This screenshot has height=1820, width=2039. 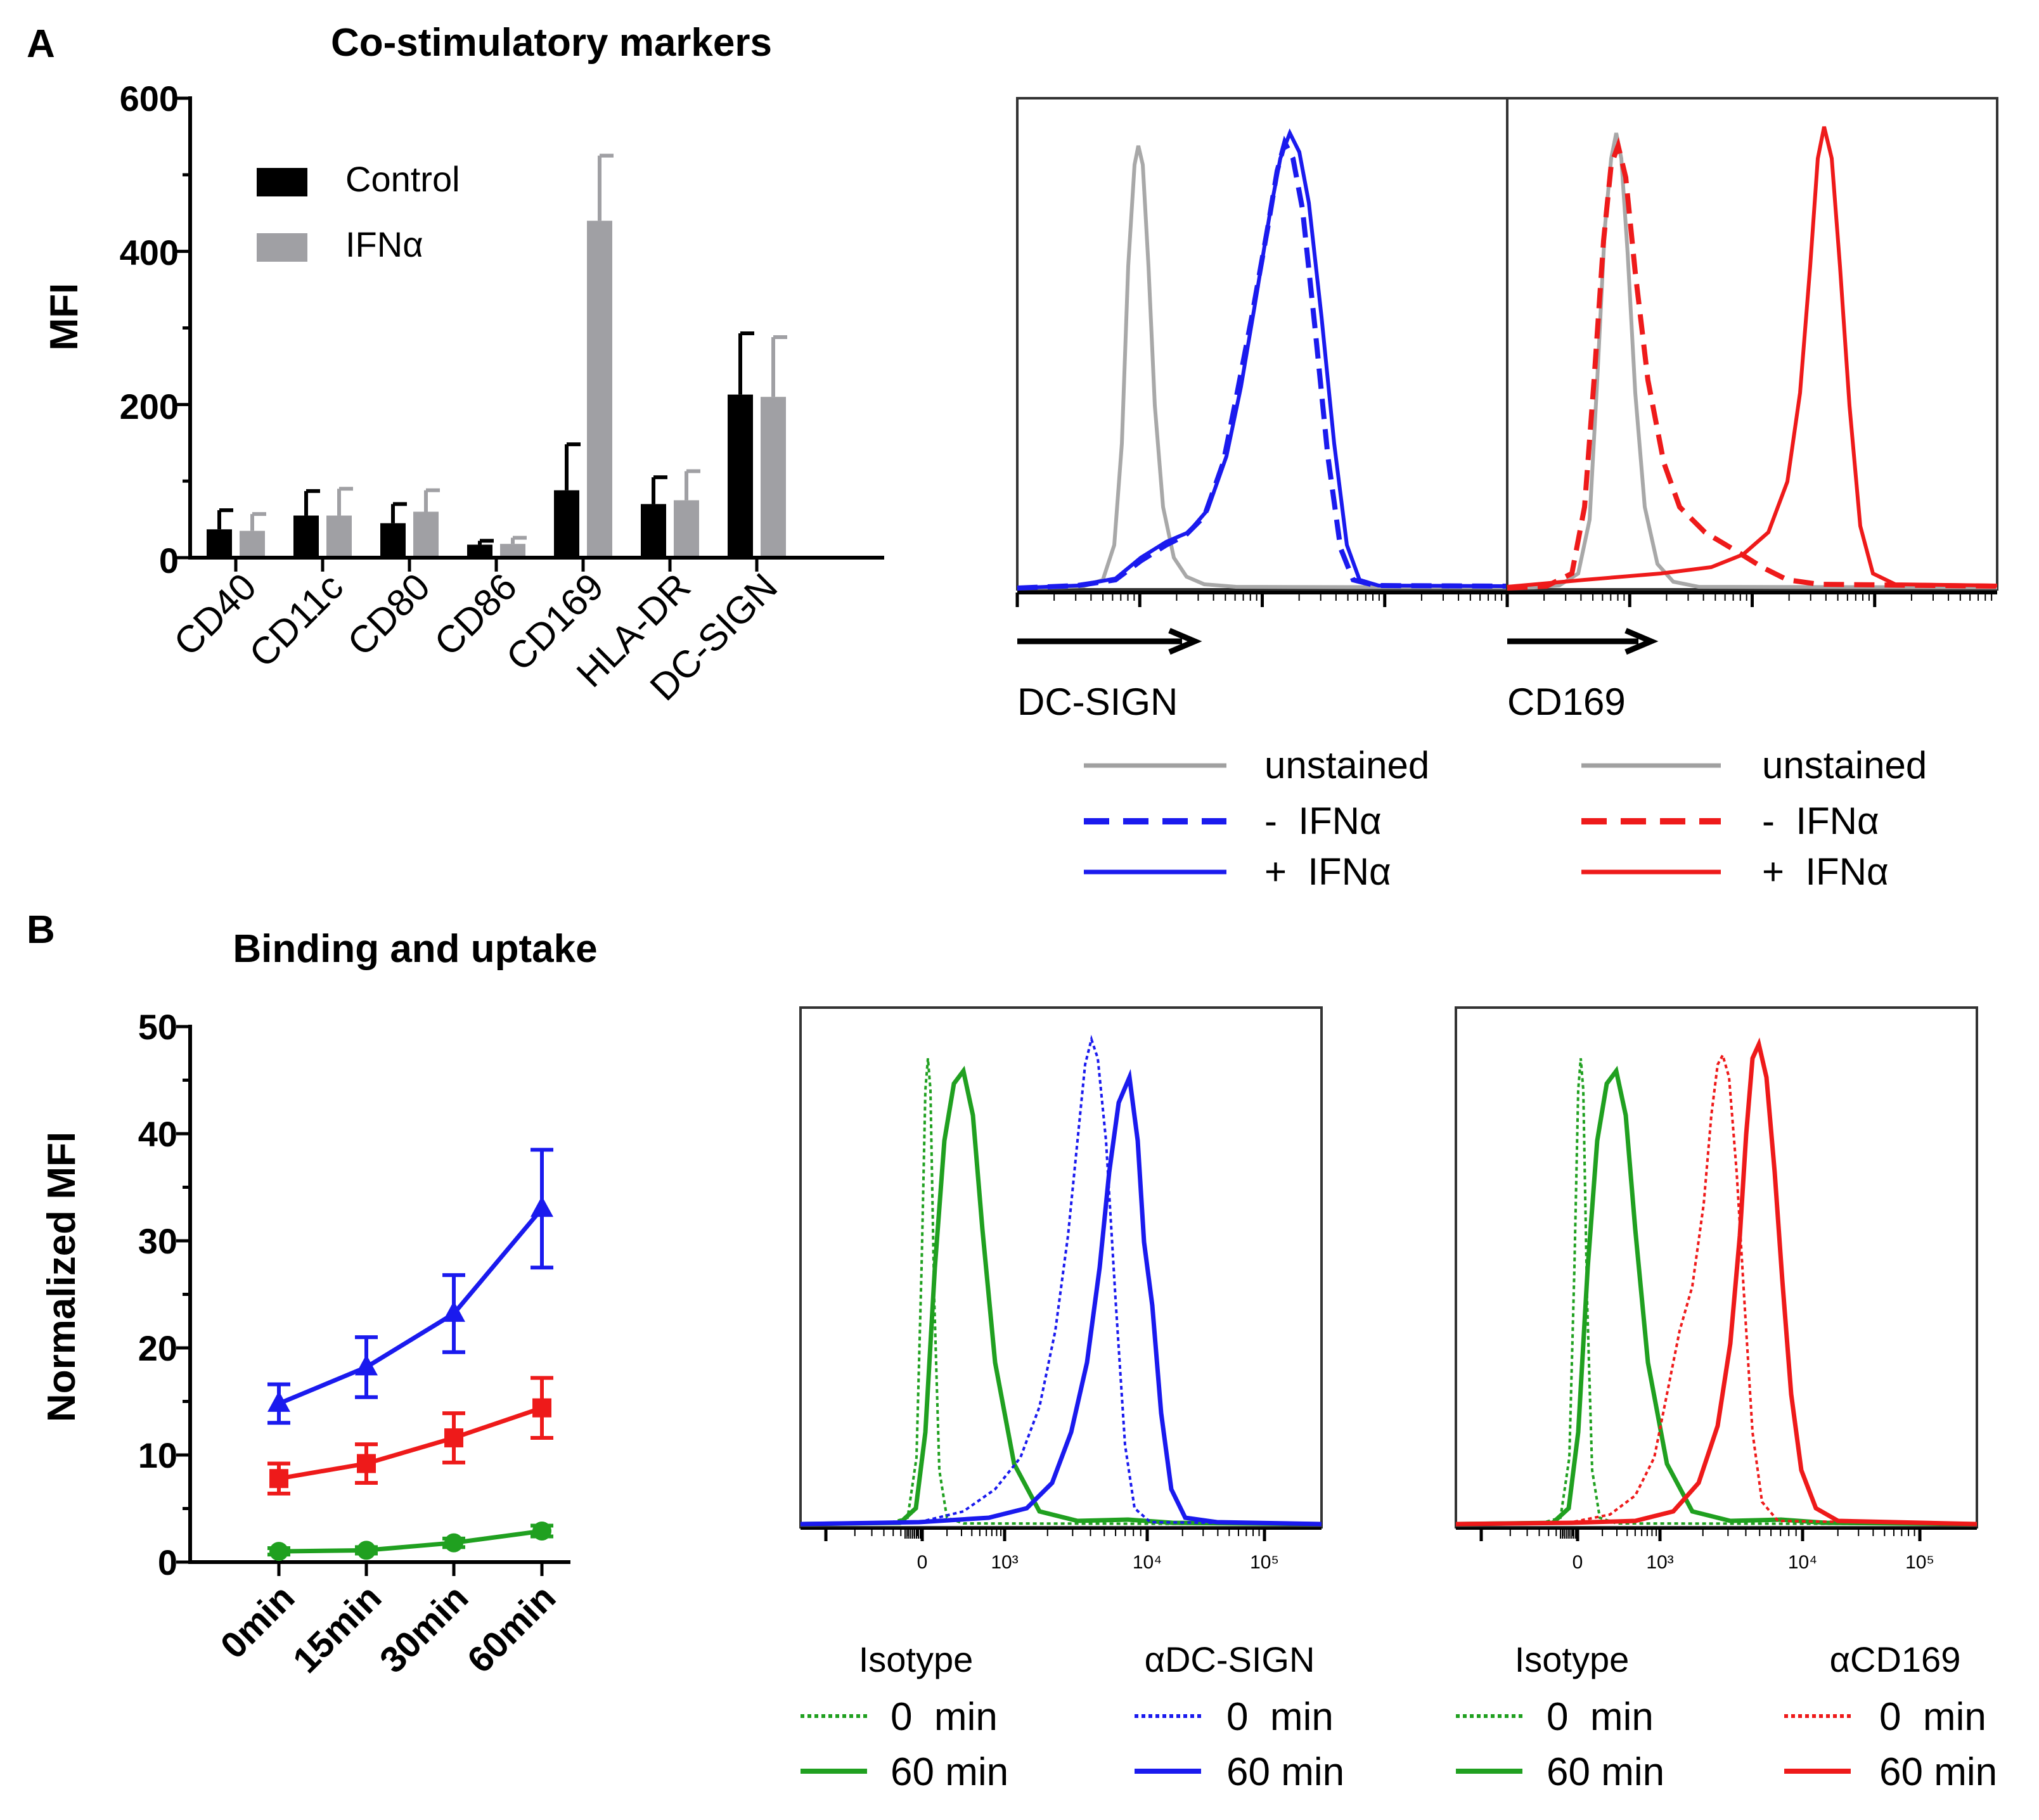 I want to click on legend-group-title: αCD169, so click(x=1896, y=1659).